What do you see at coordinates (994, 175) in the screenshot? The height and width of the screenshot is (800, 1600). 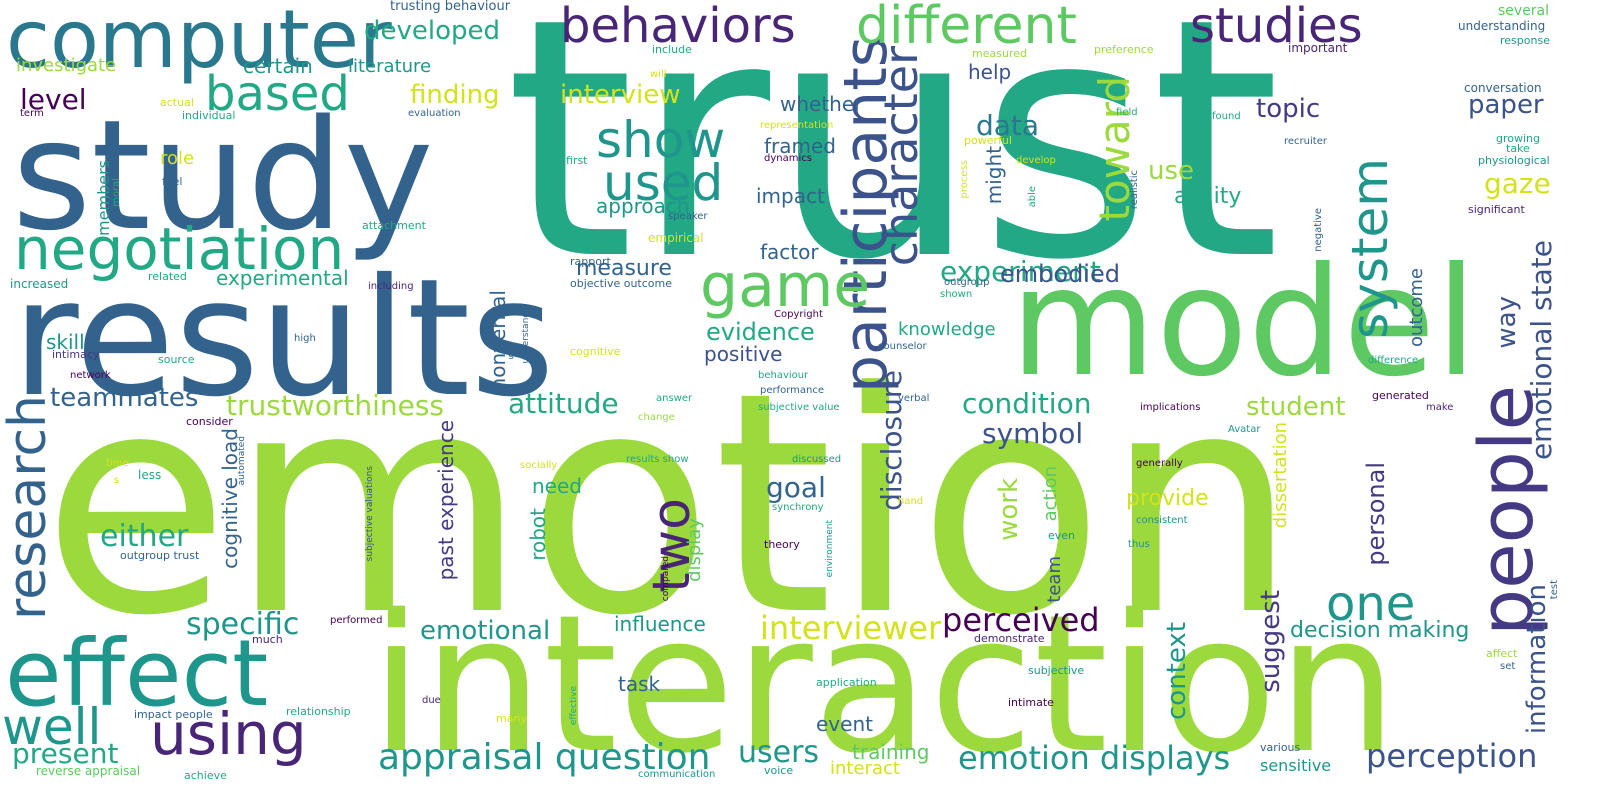 I see `word-might: might` at bounding box center [994, 175].